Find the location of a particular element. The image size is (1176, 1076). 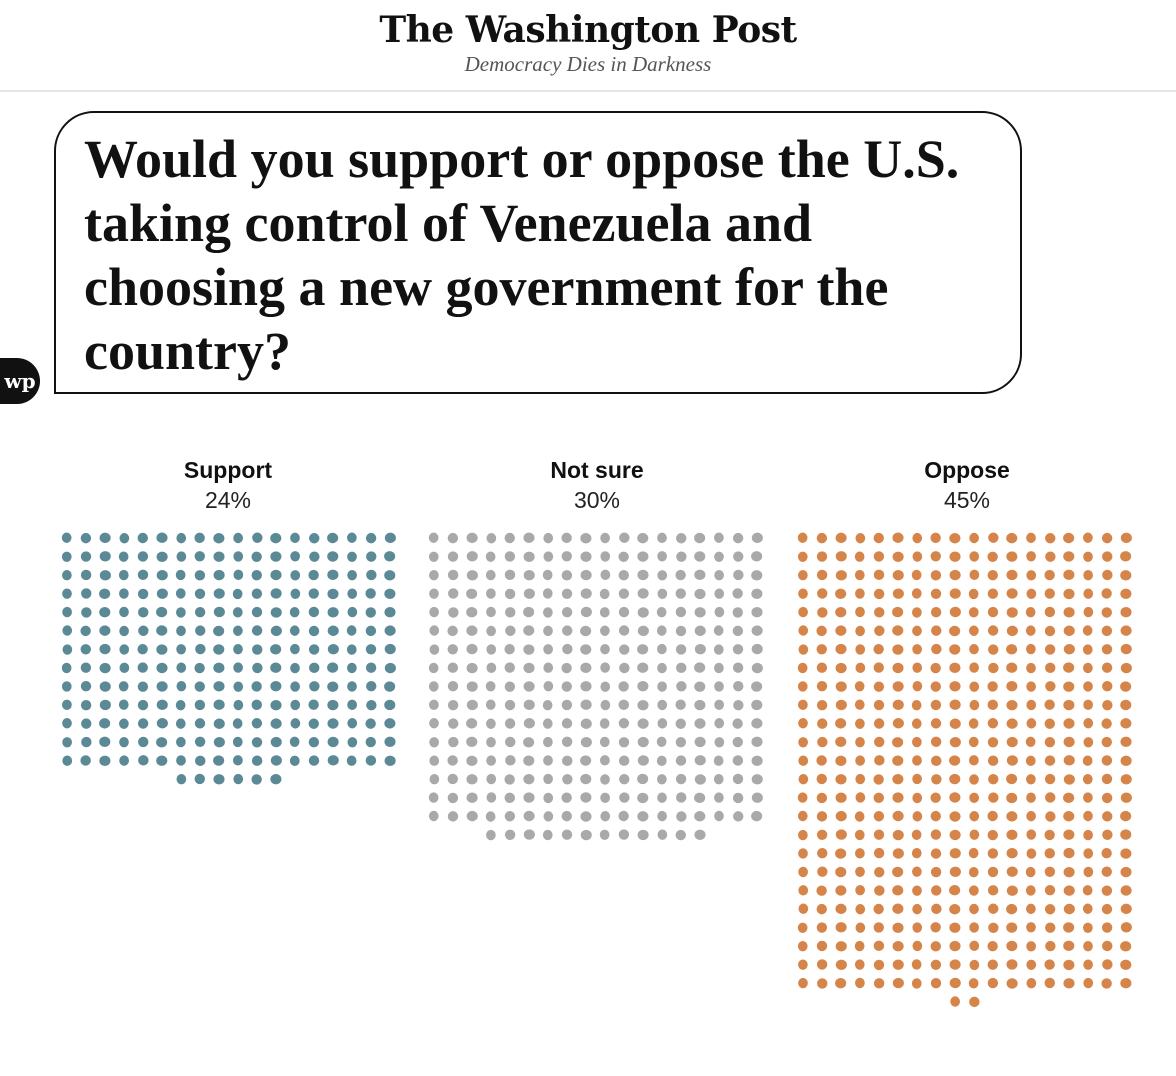

brand-logo: The Washington Post is located at coordinates (588, 30).